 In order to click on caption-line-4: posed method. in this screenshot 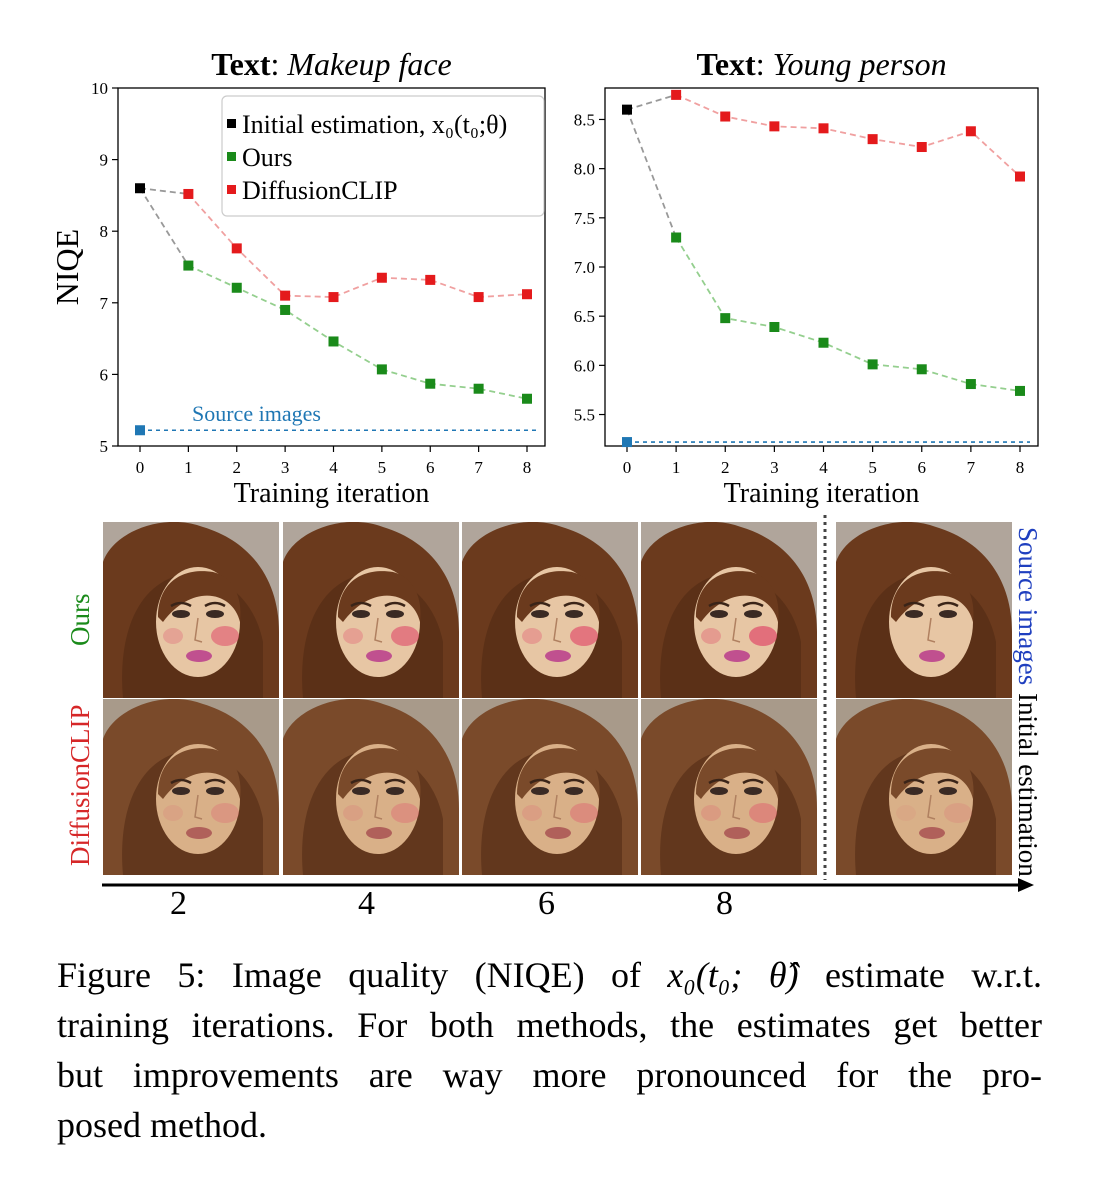, I will do `click(162, 1125)`.